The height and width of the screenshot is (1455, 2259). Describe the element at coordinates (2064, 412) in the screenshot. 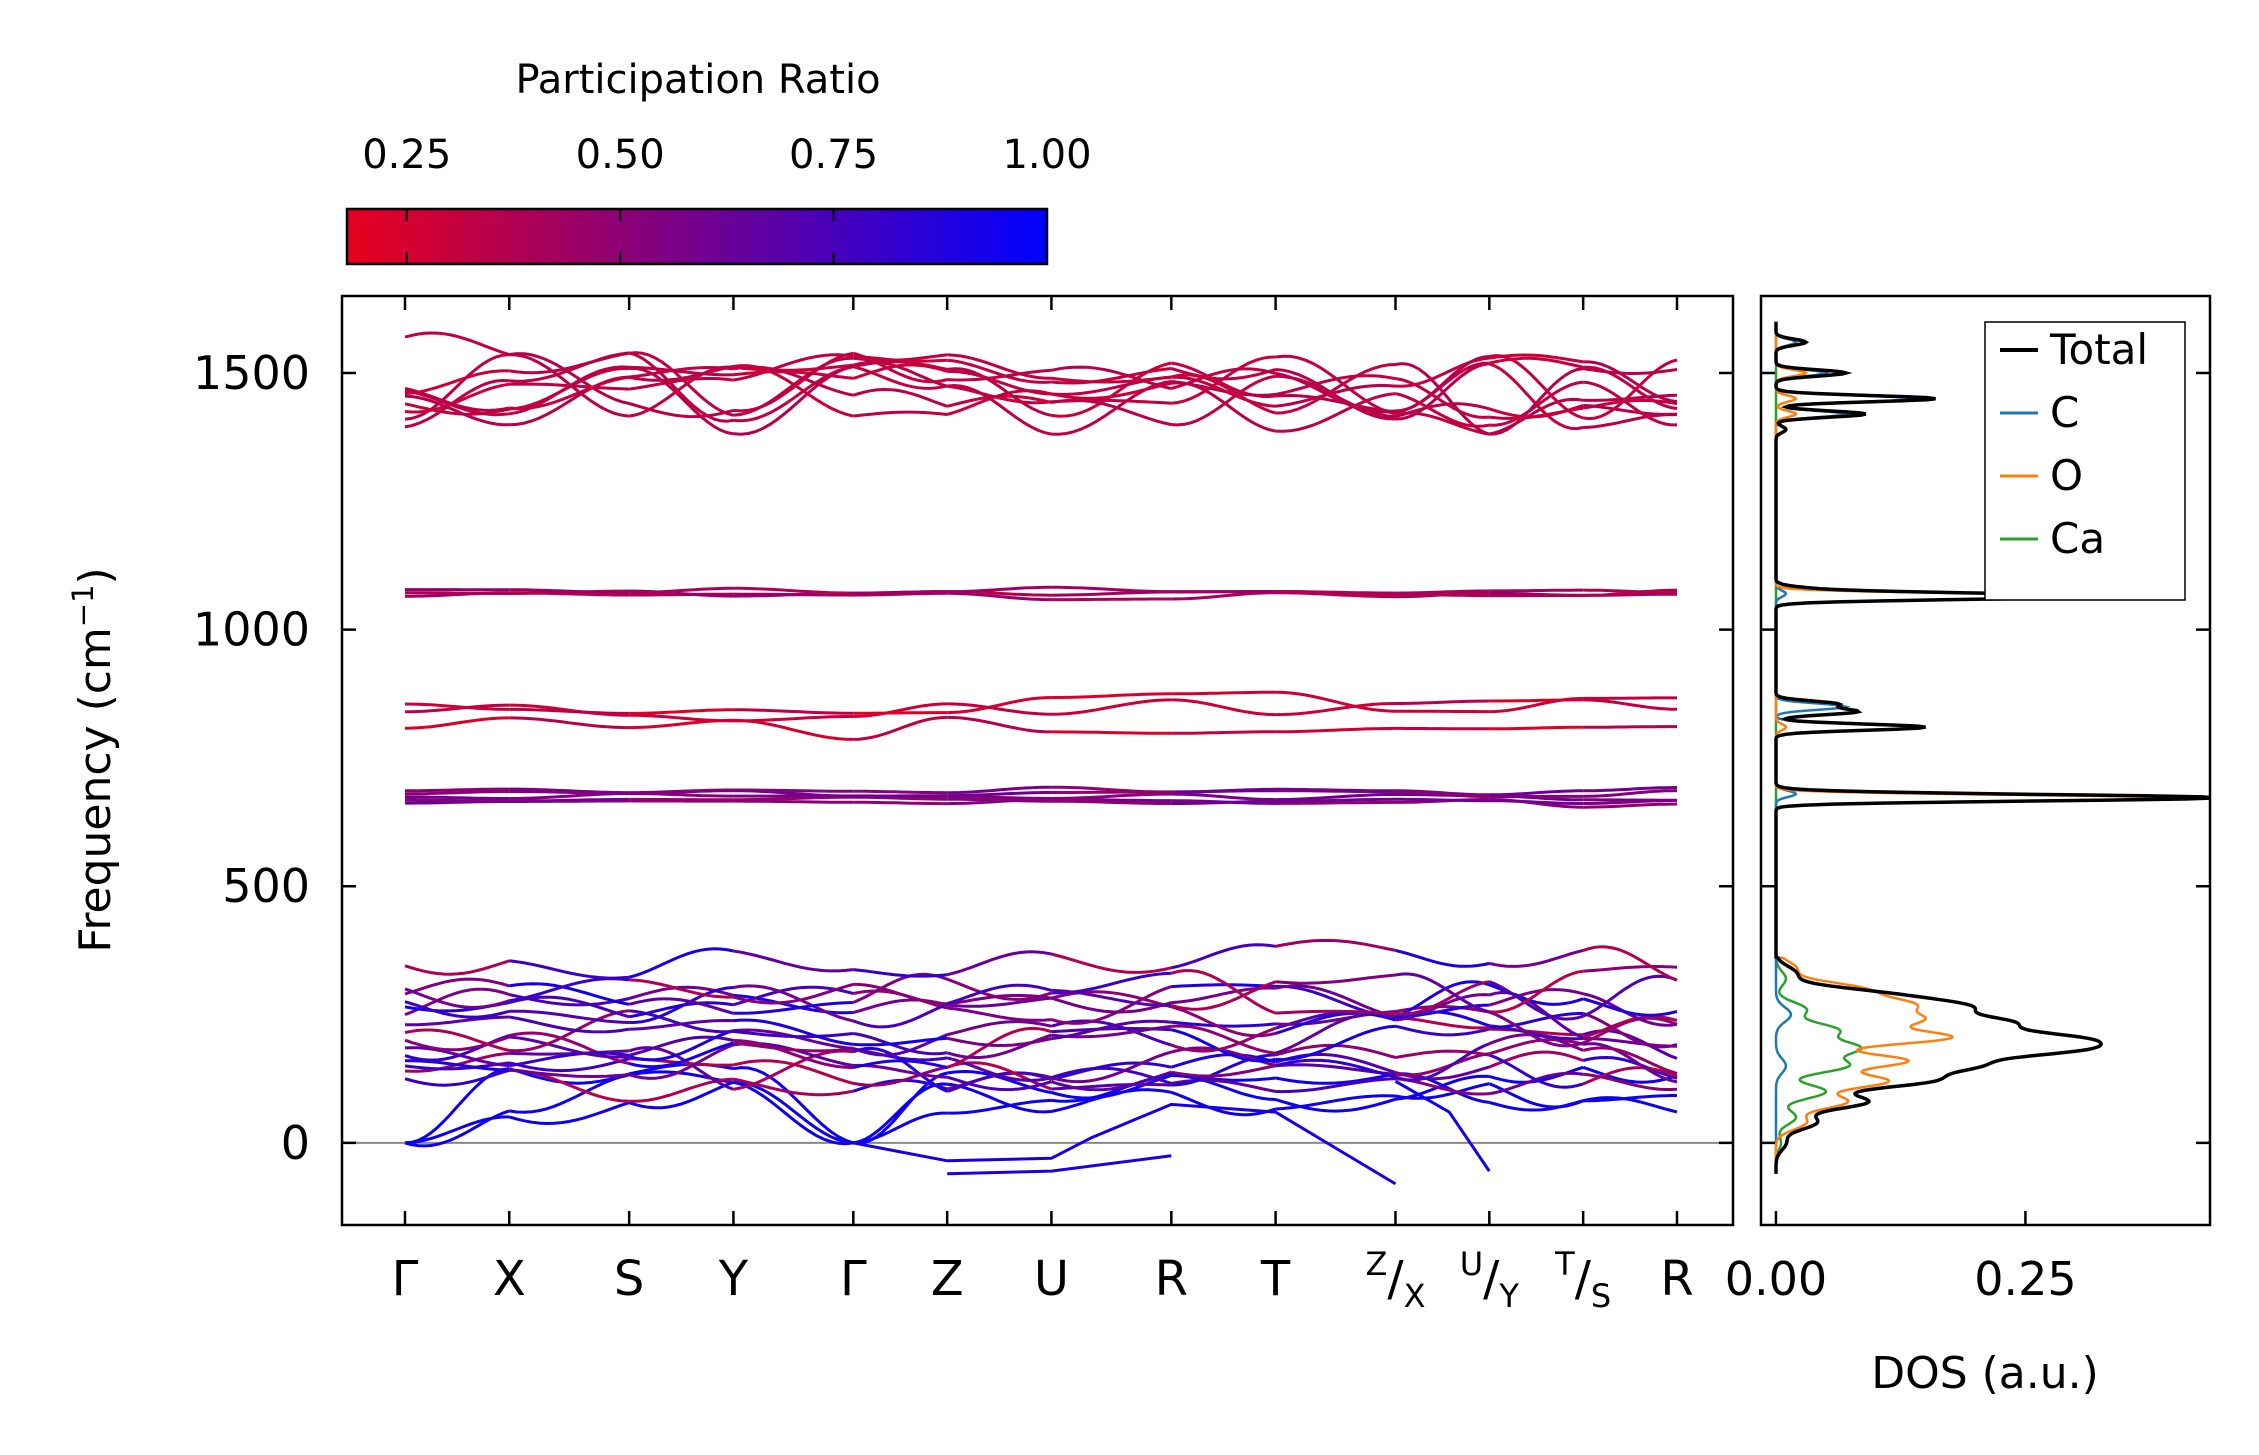

I see `legend-label: C` at that location.